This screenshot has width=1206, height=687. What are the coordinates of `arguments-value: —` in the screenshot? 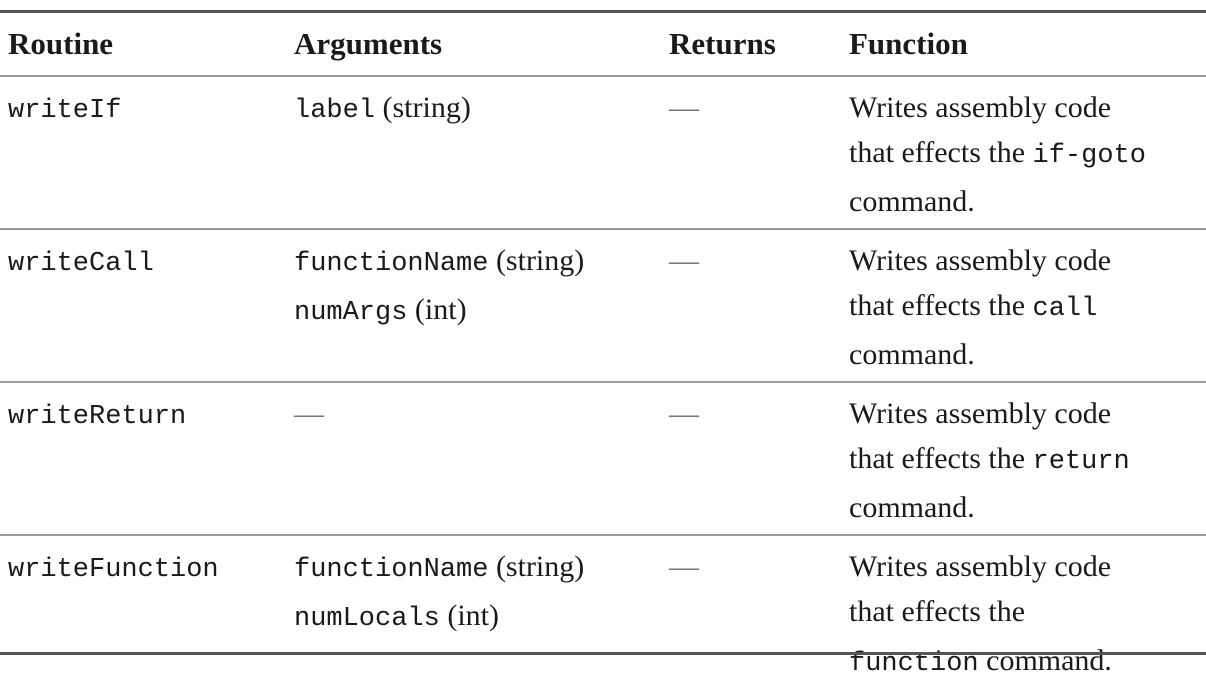 It's located at (309, 413).